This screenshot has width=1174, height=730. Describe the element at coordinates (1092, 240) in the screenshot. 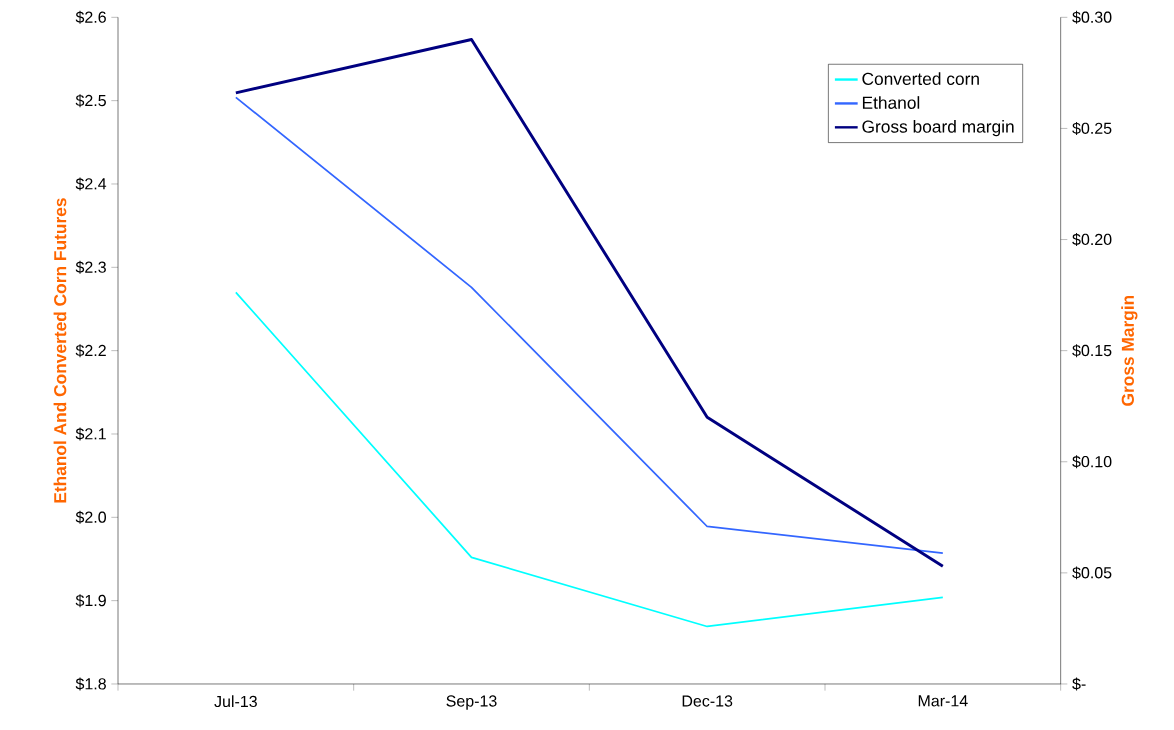

I see `y2-tick-label: $0.20` at that location.